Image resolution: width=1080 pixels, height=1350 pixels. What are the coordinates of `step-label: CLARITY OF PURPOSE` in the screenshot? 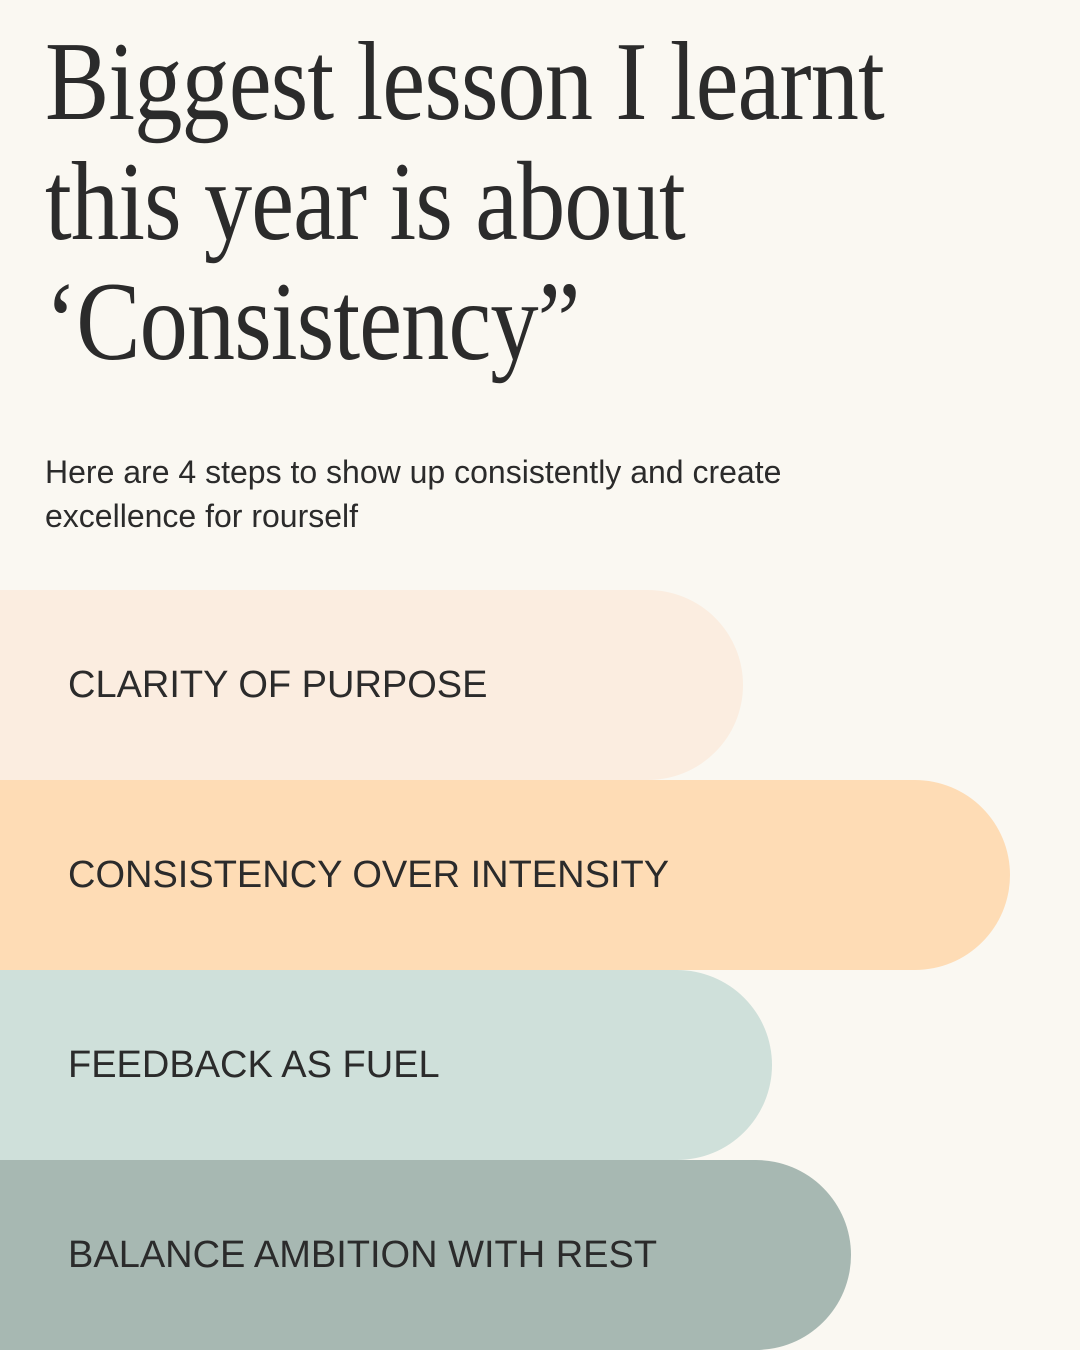 It's located at (278, 684).